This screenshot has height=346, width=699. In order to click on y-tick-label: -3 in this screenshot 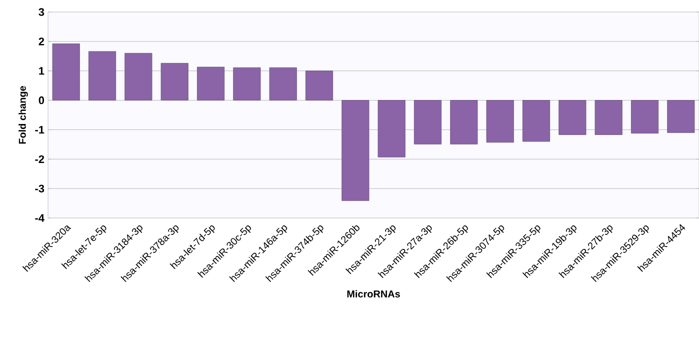, I will do `click(39, 188)`.